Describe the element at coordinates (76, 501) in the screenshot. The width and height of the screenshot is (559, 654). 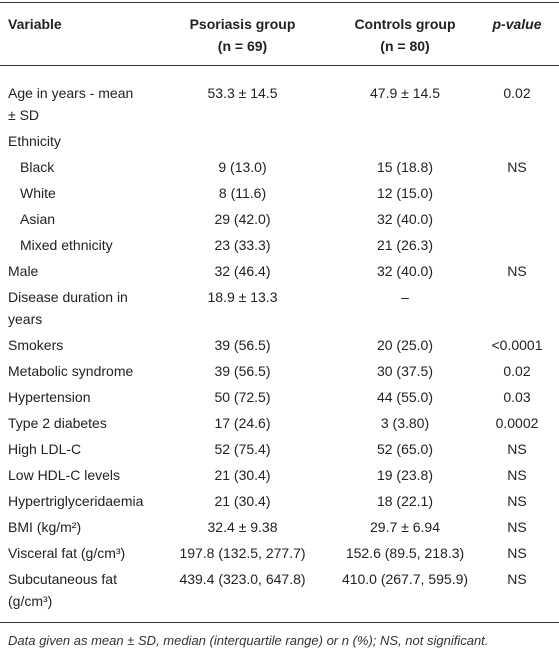
I see `row-label: Hypertriglyceridaemia` at that location.